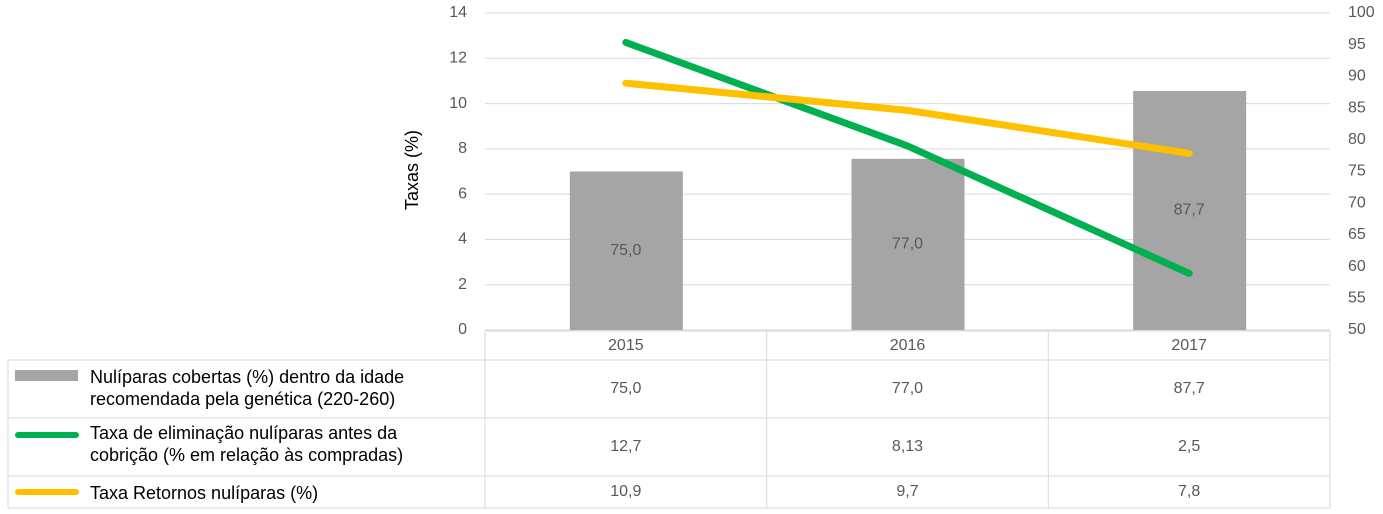 Image resolution: width=1383 pixels, height=514 pixels. Describe the element at coordinates (907, 388) in the screenshot. I see `table-value: 77,0` at that location.